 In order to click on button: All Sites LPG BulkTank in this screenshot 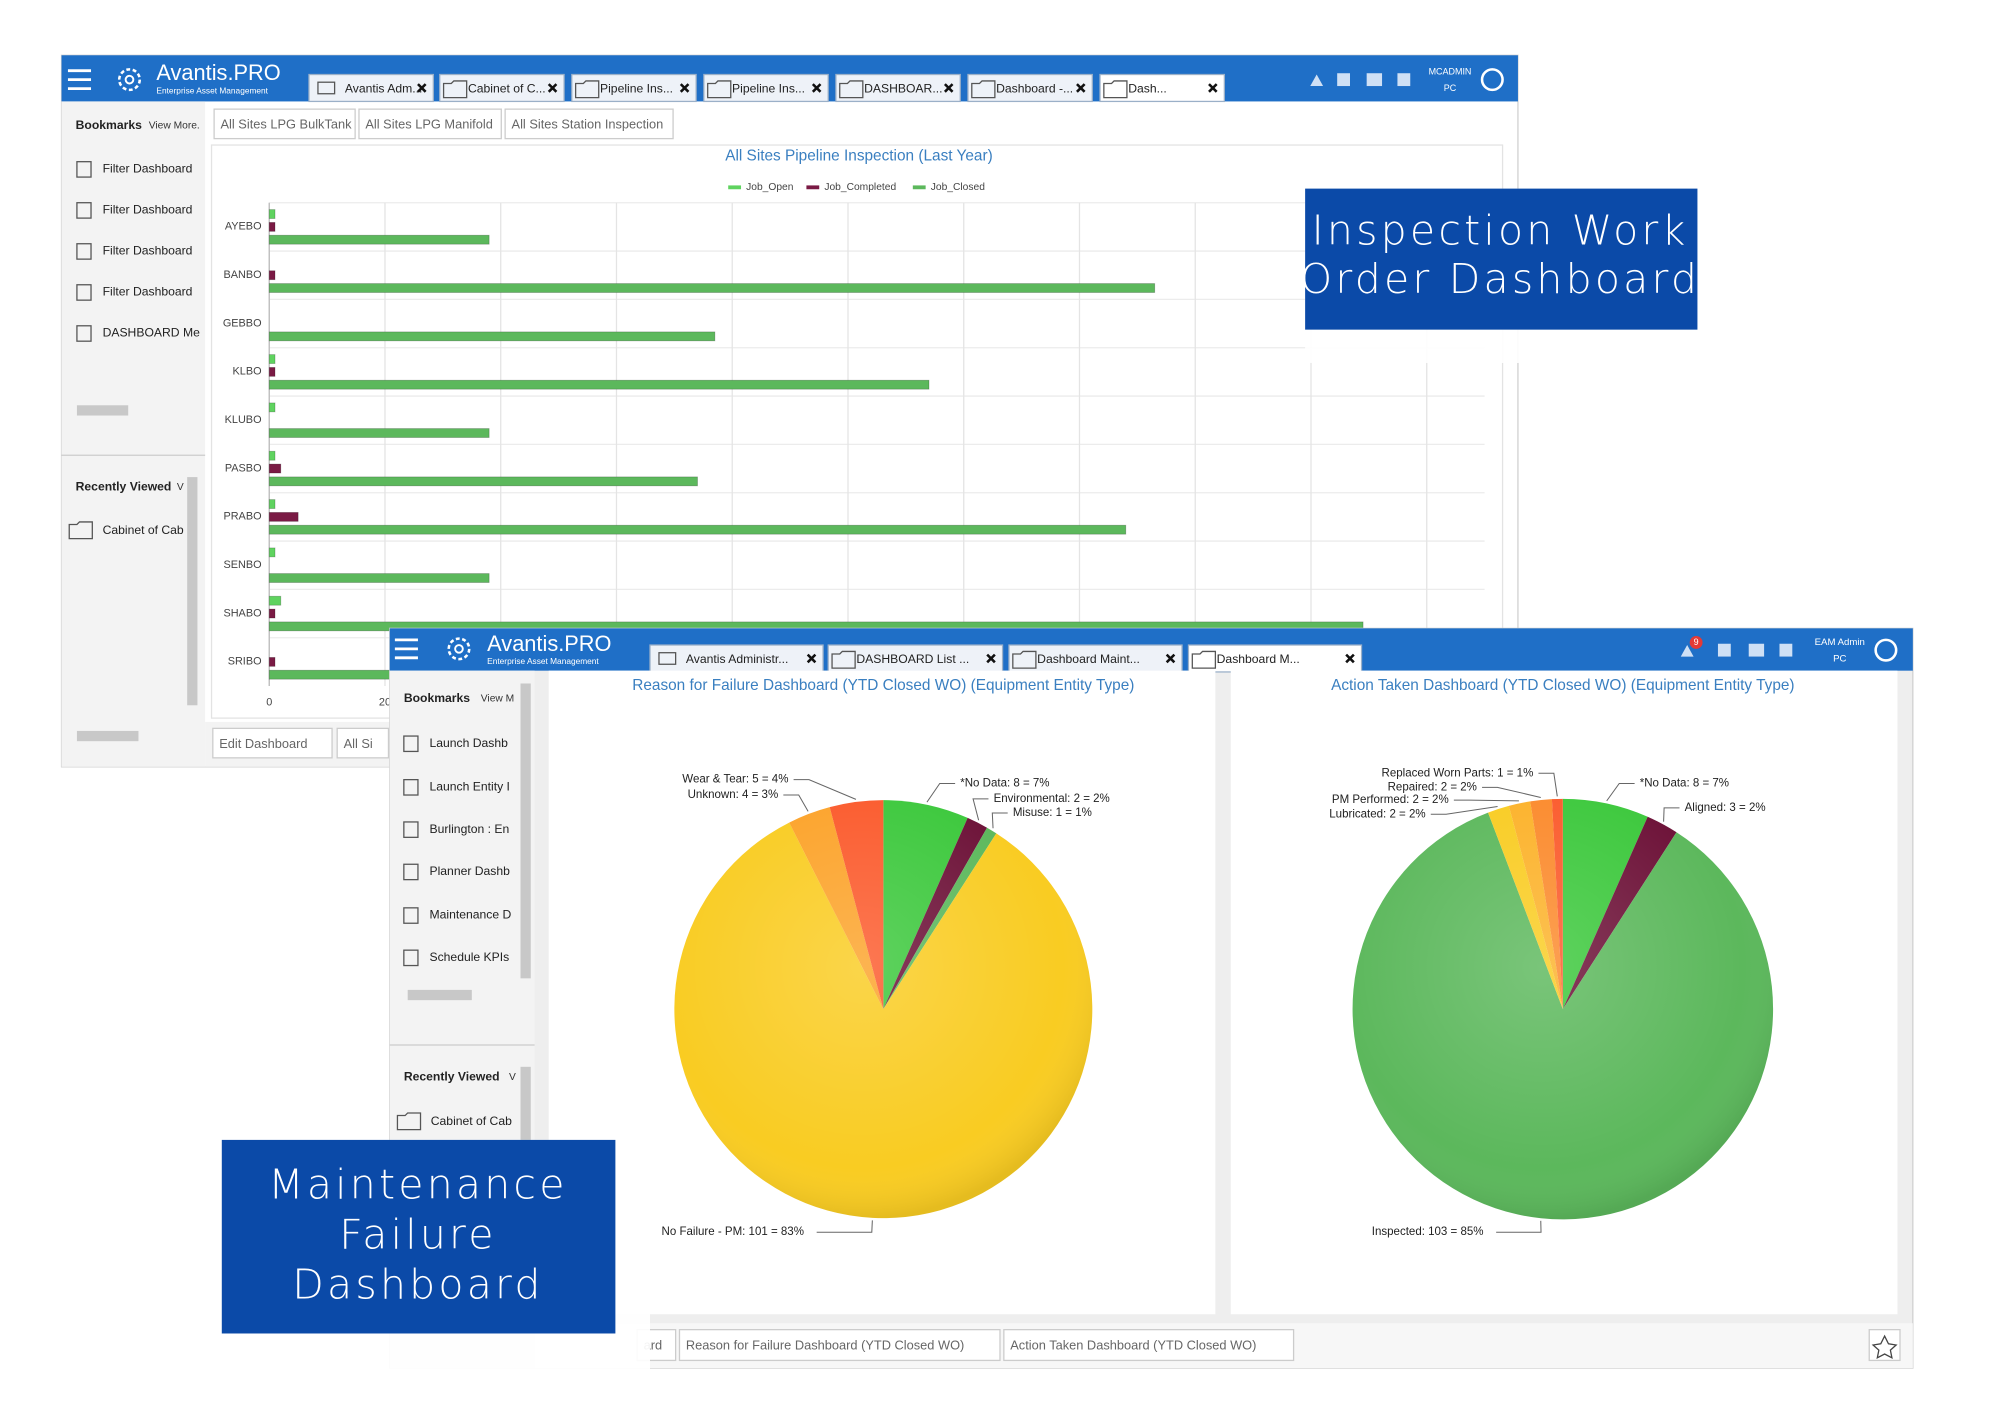, I will do `click(284, 124)`.